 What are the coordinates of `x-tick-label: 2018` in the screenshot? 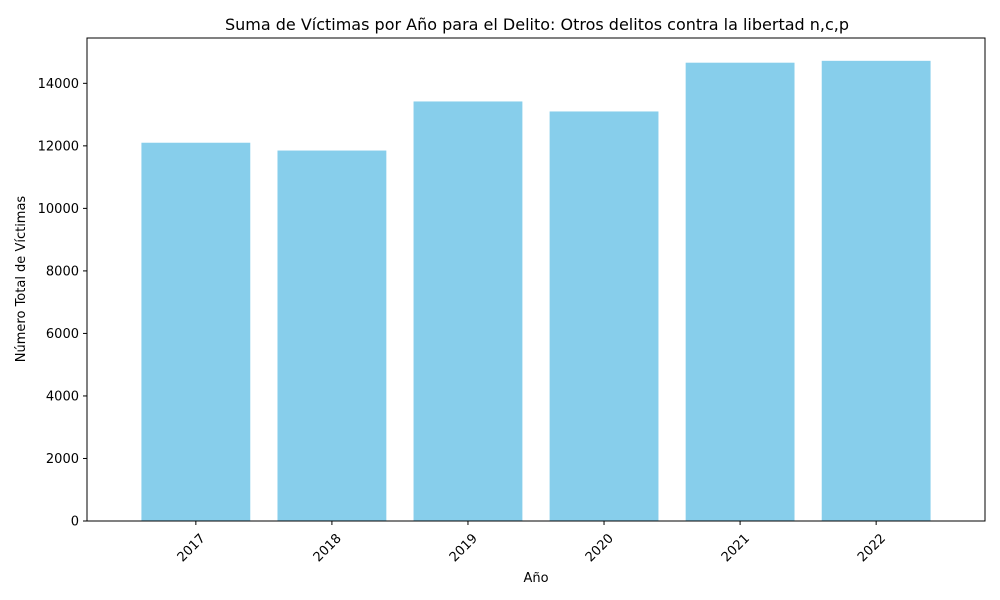 It's located at (328, 548).